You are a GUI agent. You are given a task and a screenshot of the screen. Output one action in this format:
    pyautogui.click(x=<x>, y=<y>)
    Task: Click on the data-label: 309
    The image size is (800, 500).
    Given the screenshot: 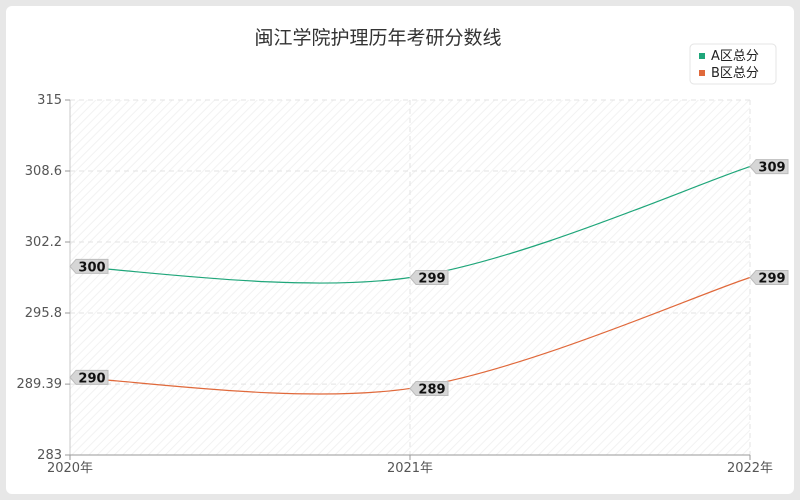 What is the action you would take?
    pyautogui.click(x=769, y=167)
    